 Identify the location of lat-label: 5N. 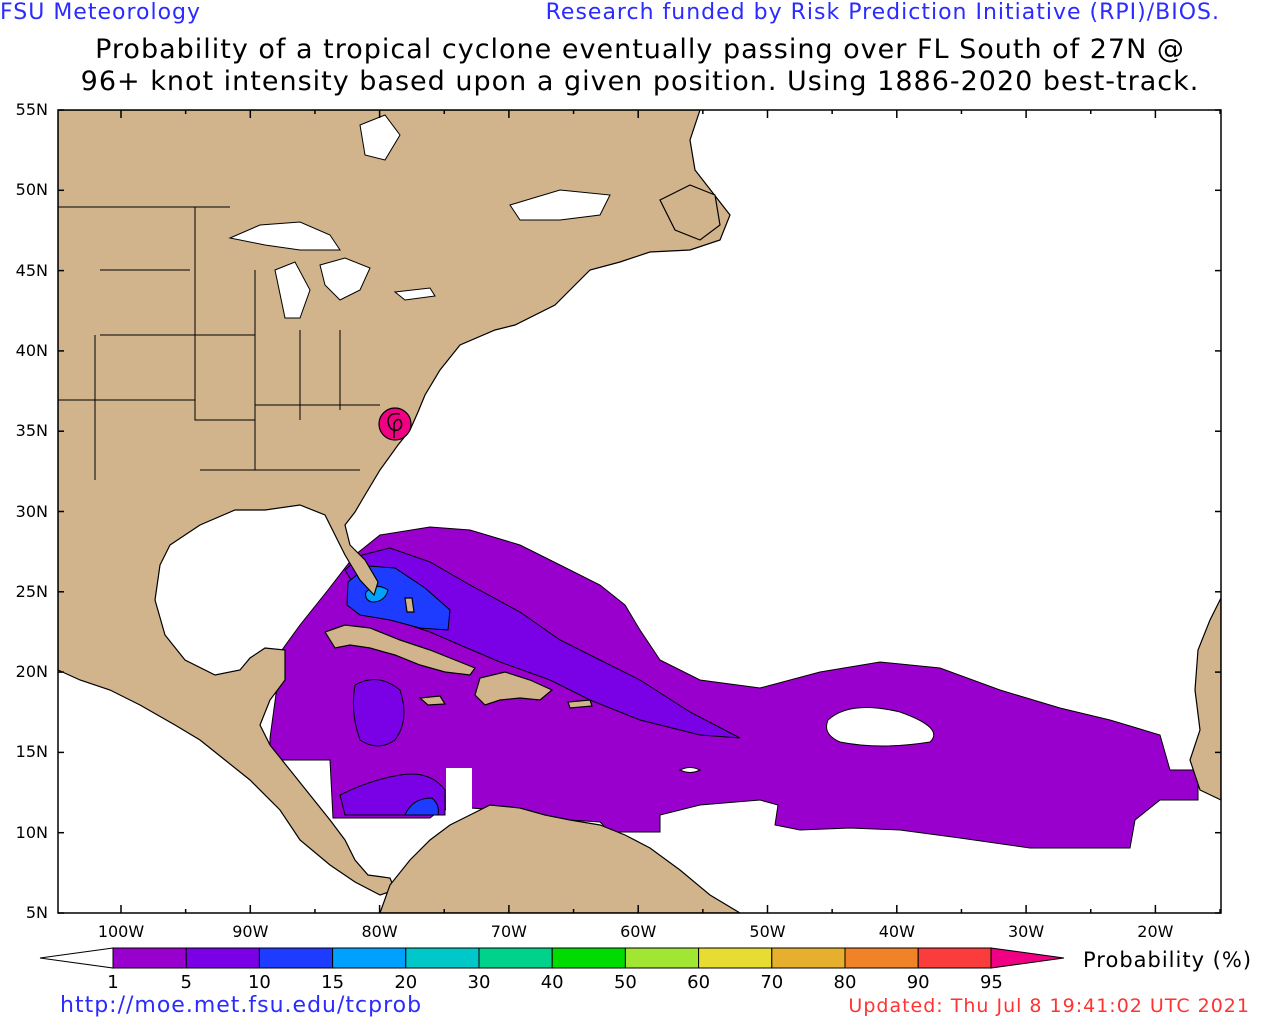
(36, 912).